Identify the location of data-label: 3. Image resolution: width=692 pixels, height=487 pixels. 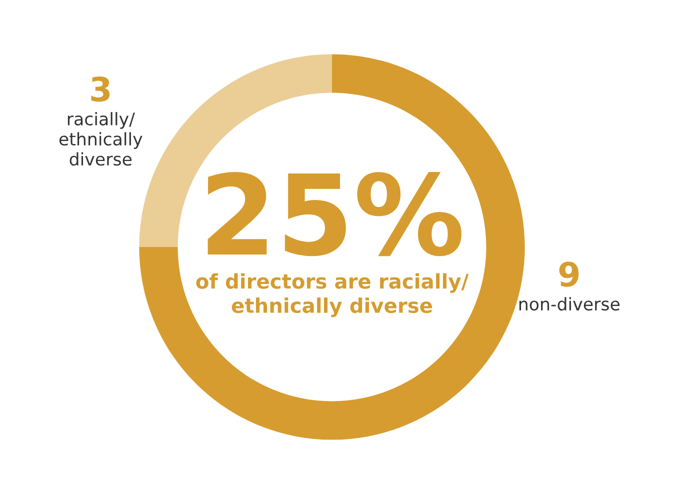
(100, 89).